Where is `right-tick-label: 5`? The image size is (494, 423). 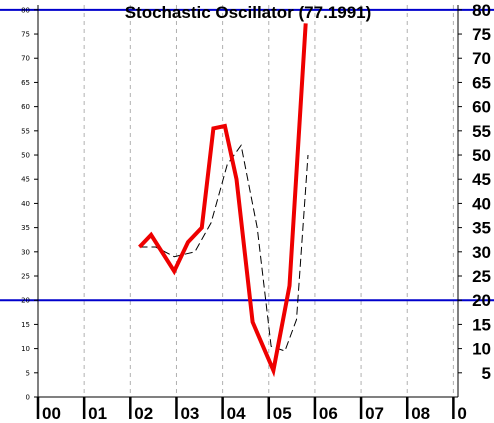
right-tick-label: 5 is located at coordinates (486, 373).